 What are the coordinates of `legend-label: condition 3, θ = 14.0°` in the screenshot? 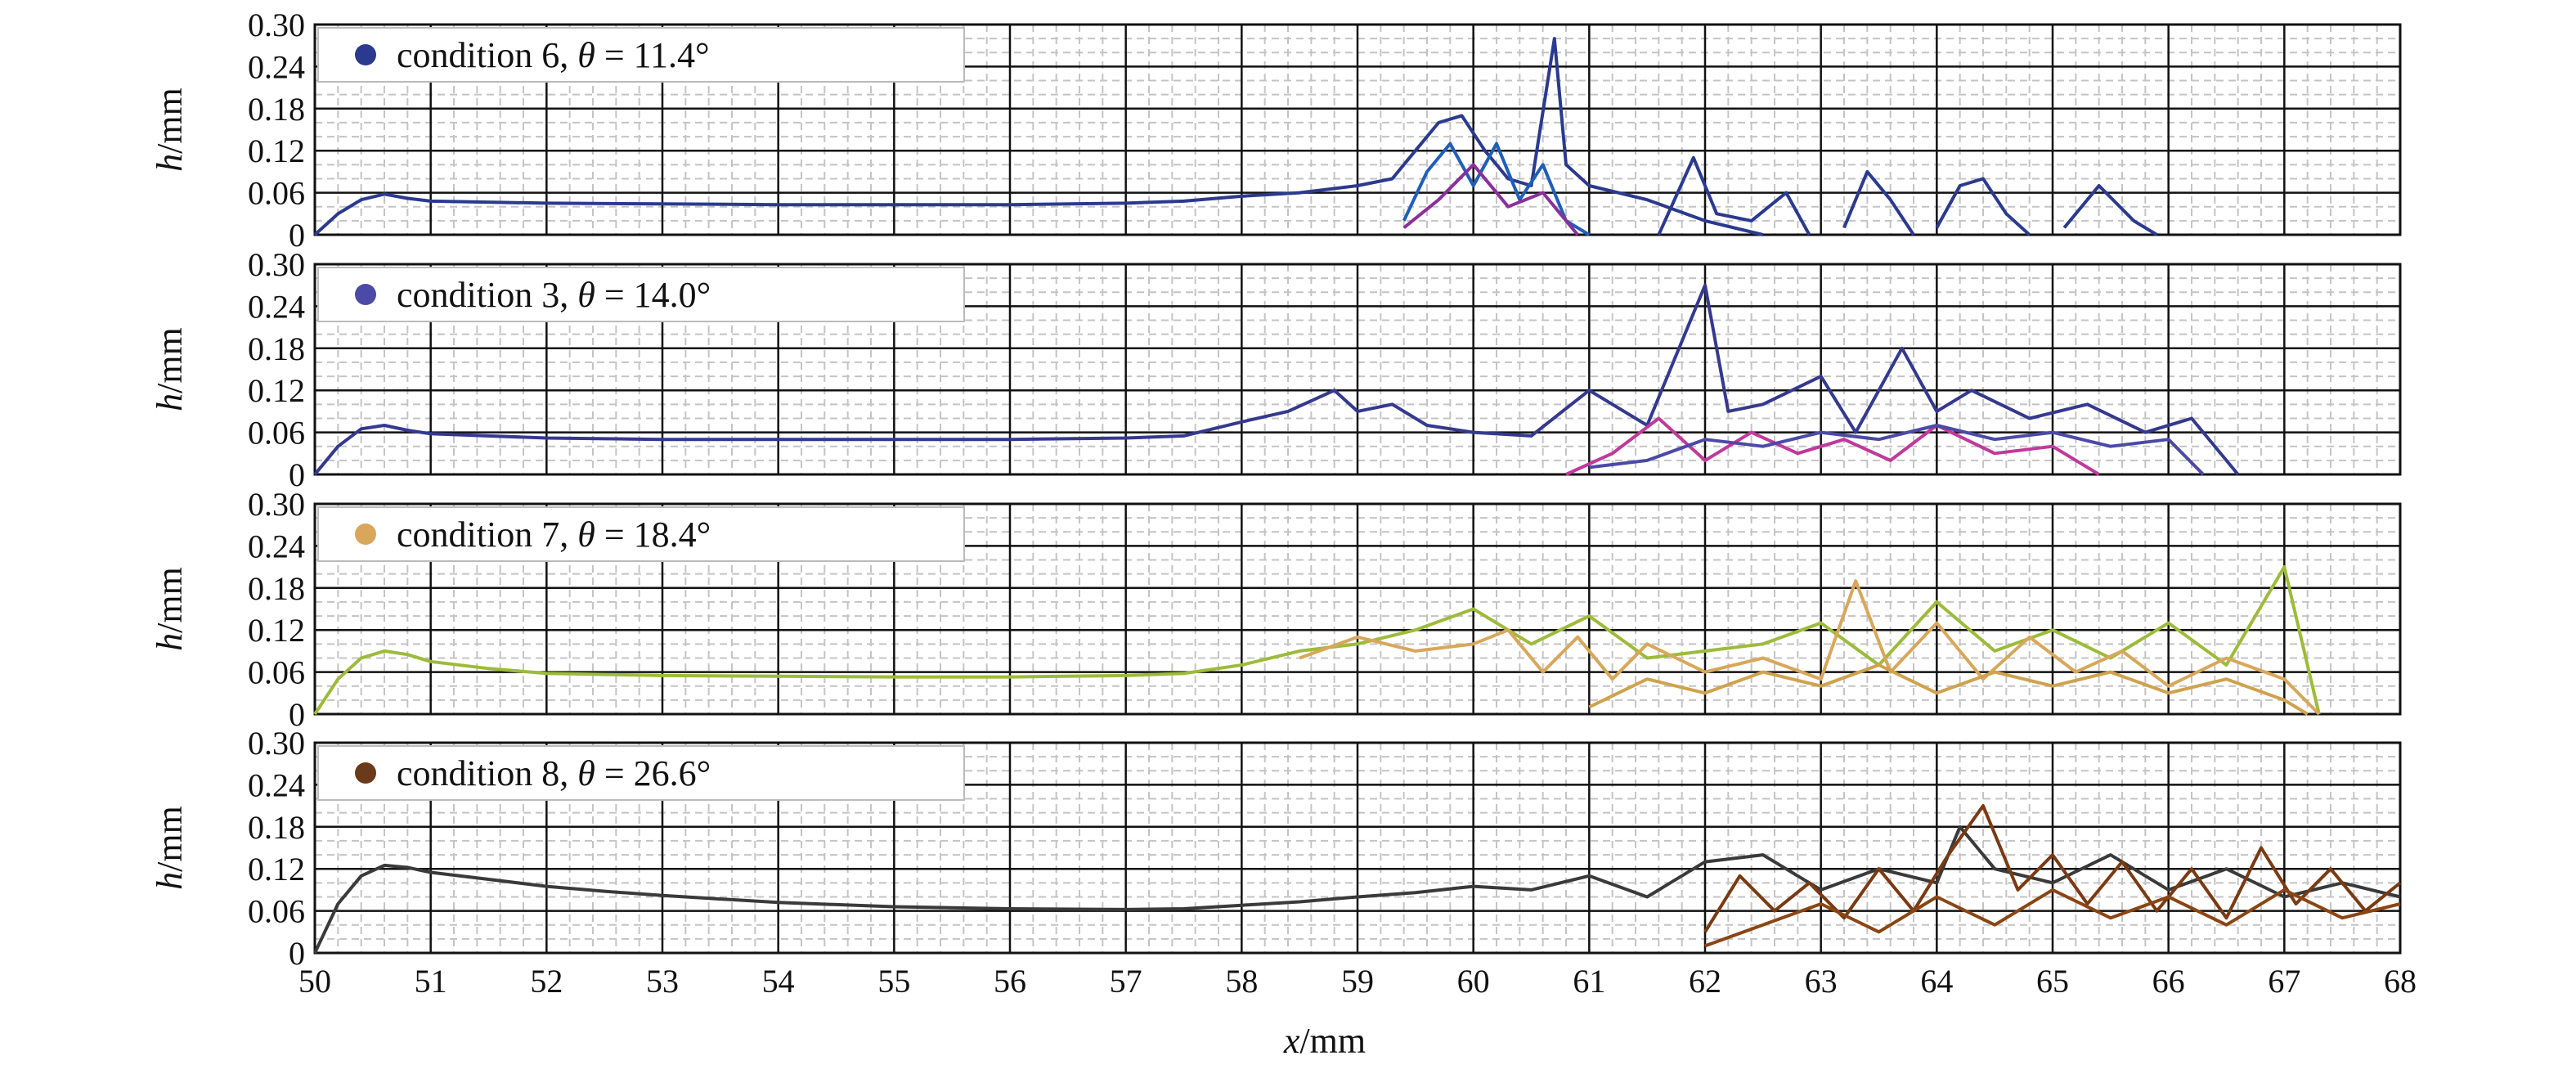 It's located at (554, 295).